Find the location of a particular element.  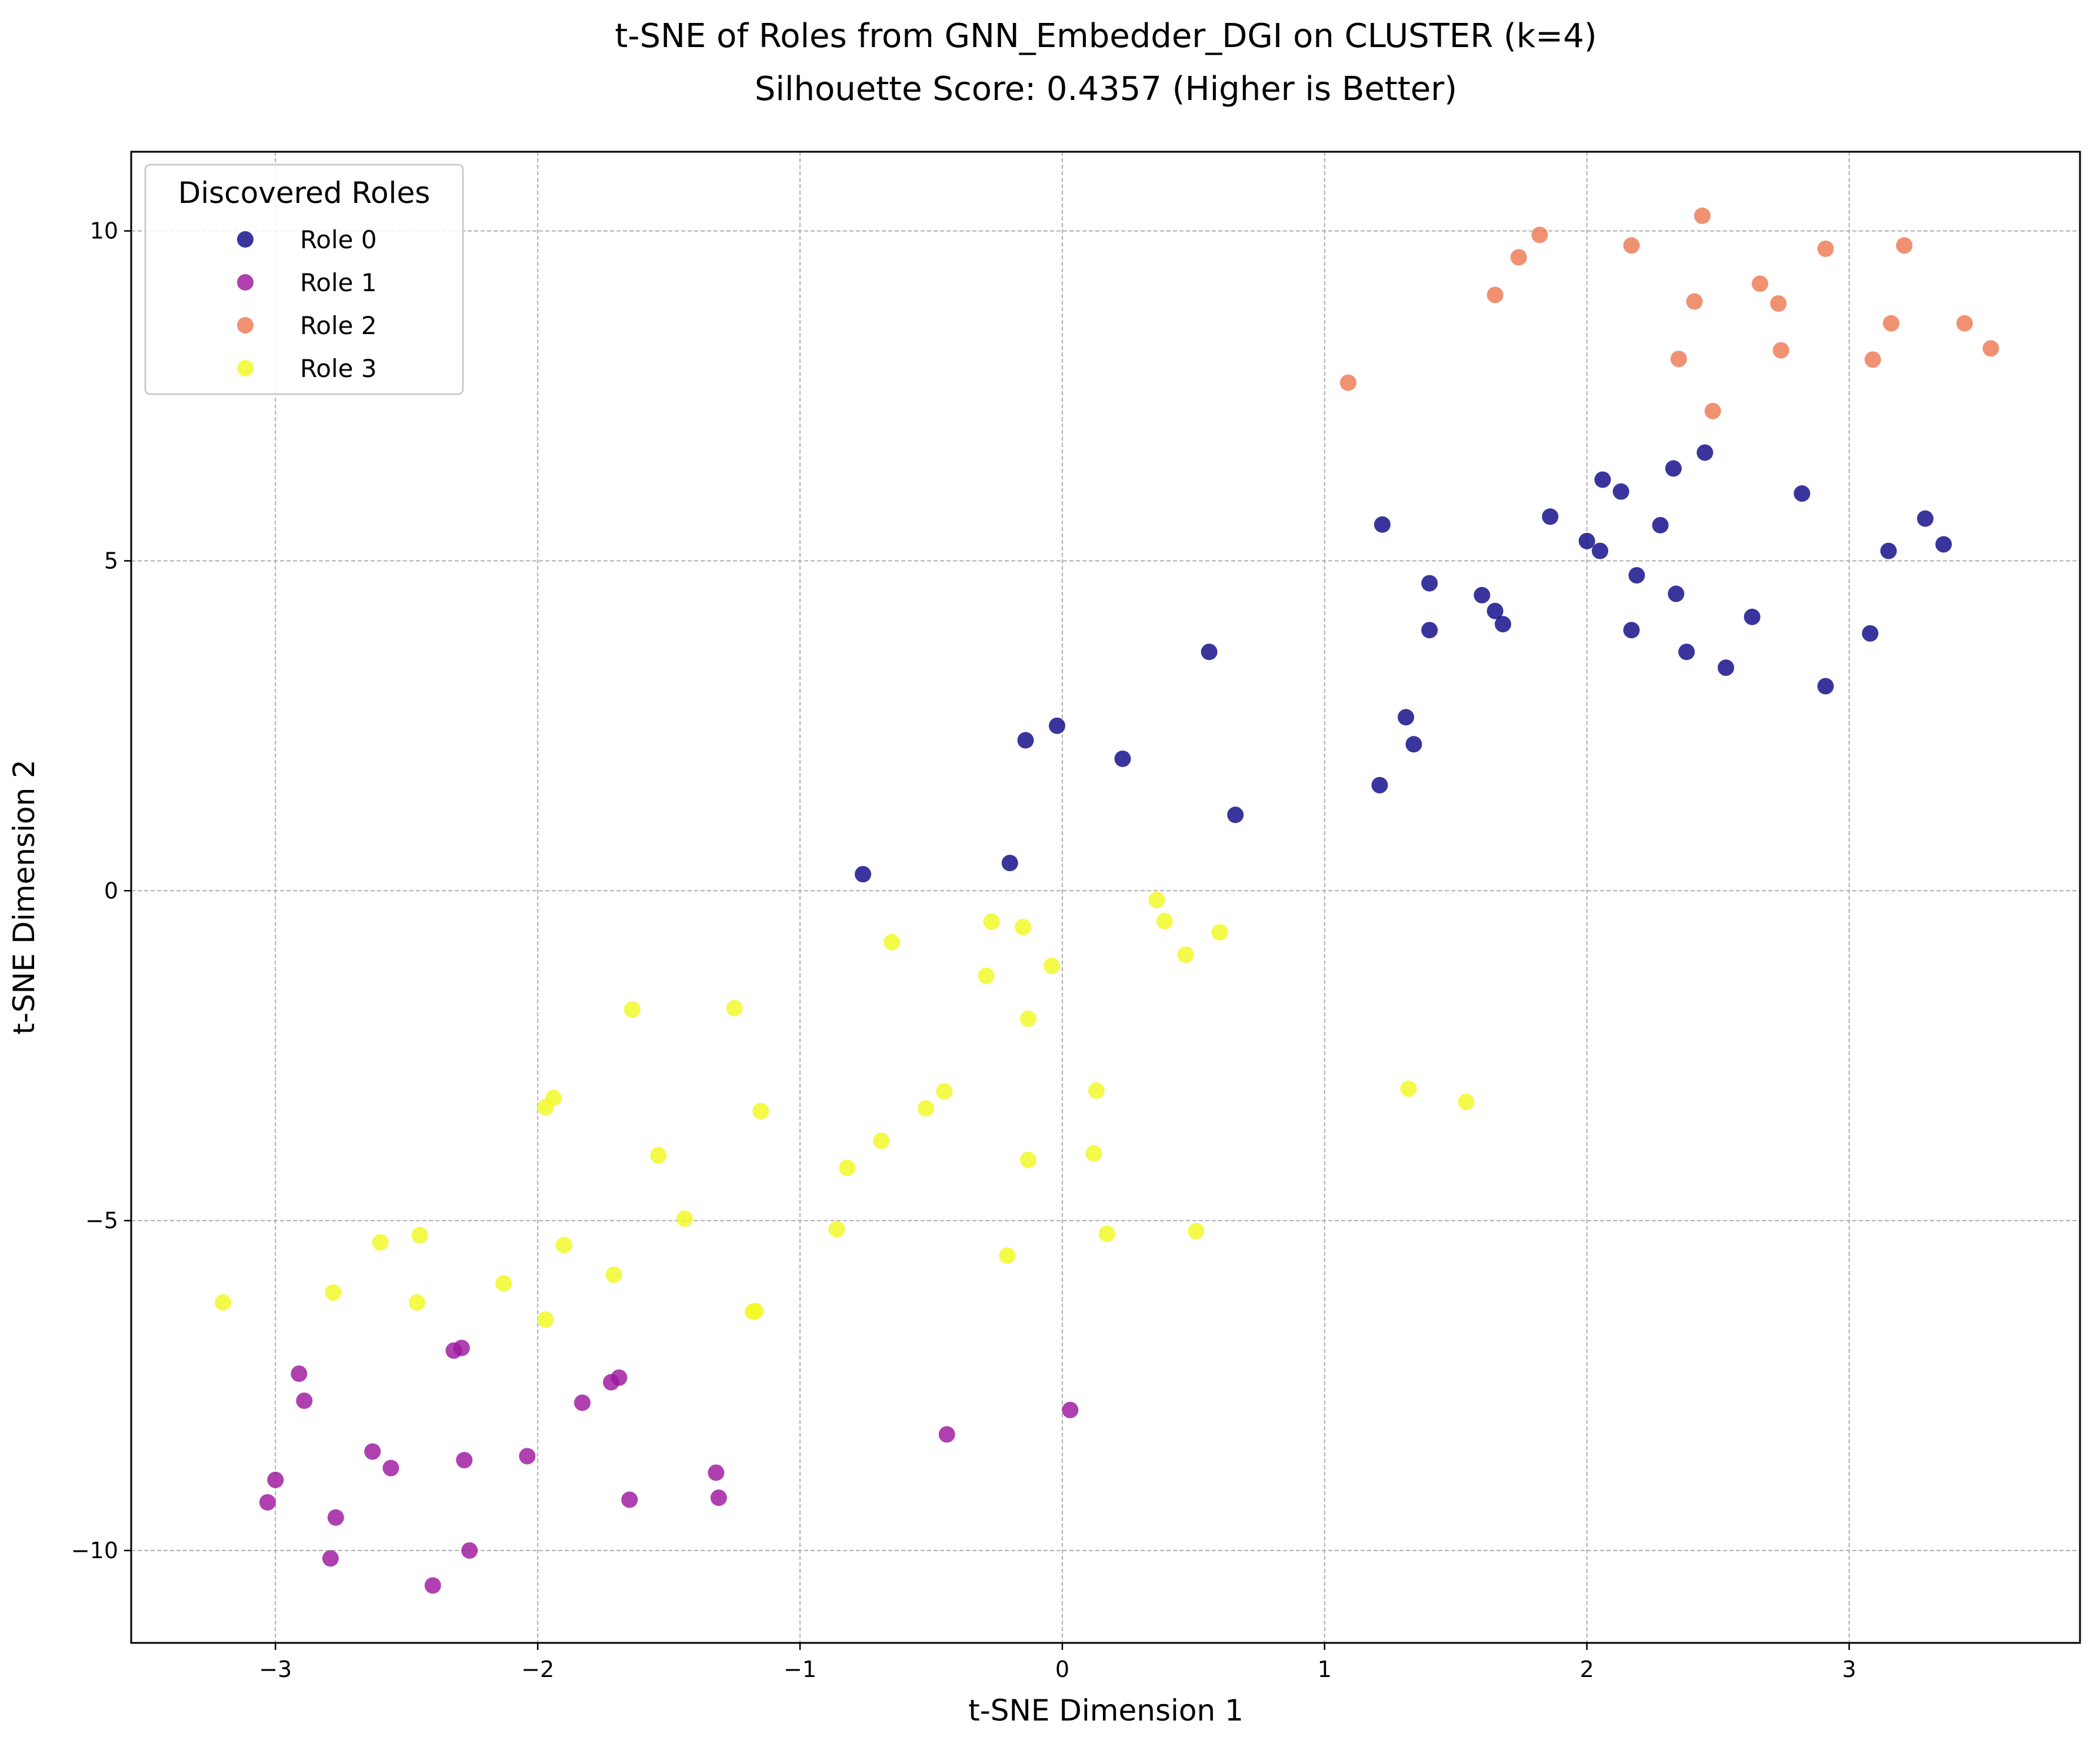

legend-label: Role 1 is located at coordinates (338, 282).